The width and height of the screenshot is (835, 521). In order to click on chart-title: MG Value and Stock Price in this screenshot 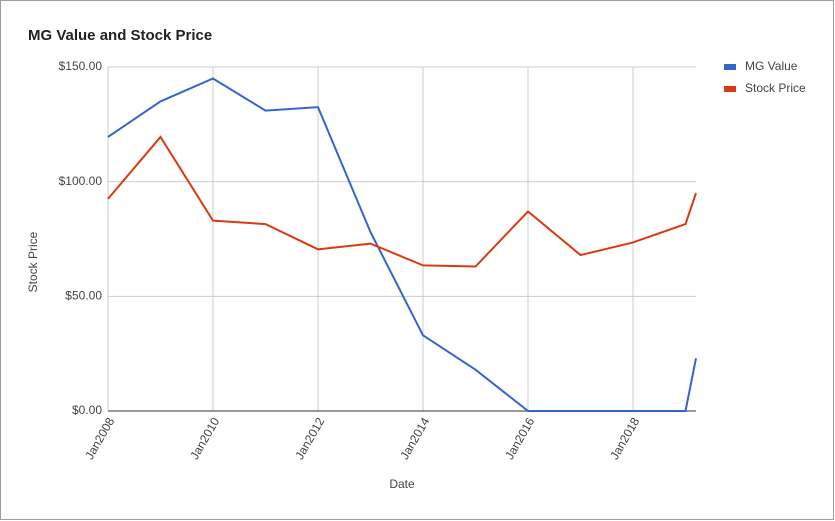, I will do `click(120, 35)`.